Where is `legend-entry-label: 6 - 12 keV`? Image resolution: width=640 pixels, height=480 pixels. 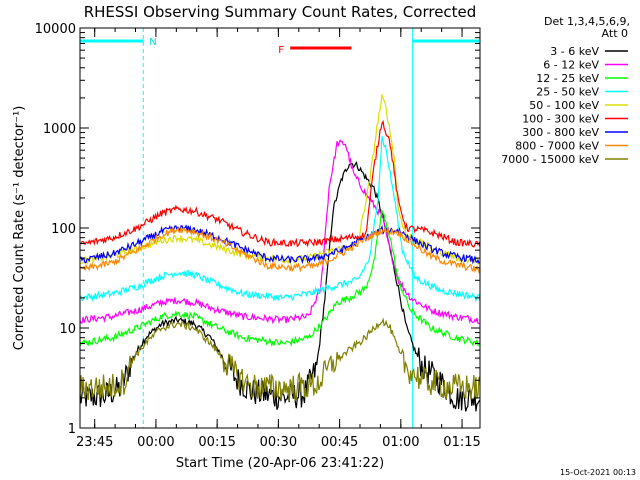
legend-entry-label: 6 - 12 keV is located at coordinates (571, 65).